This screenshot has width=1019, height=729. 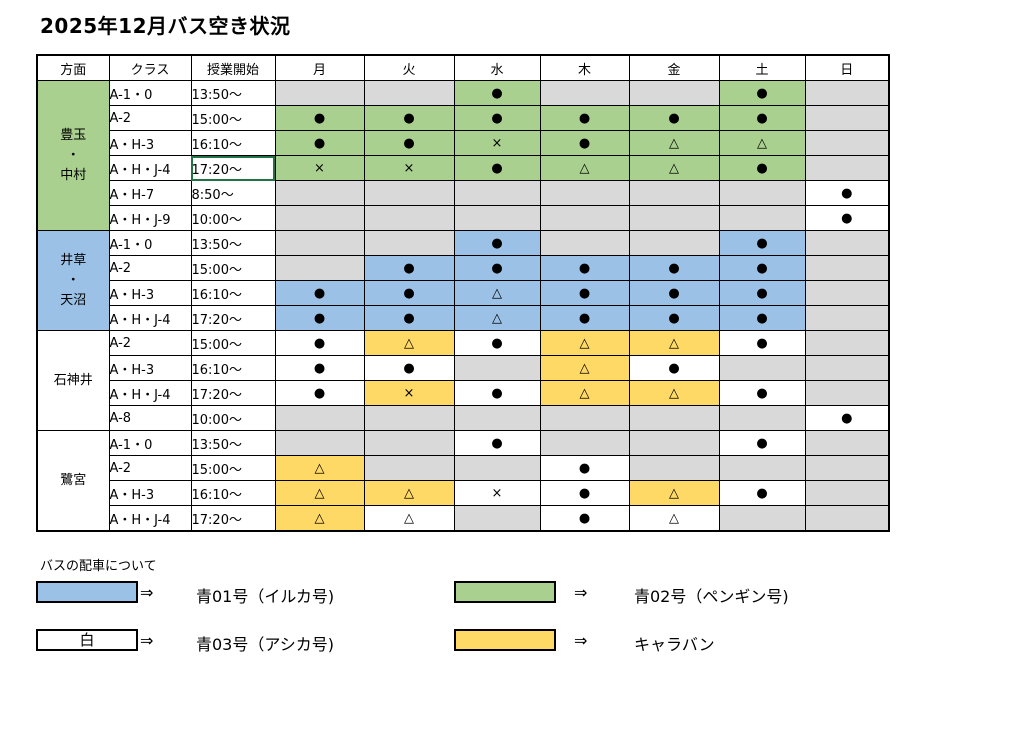 What do you see at coordinates (73, 280) in the screenshot?
I see `area-cell: 井草 ・ 天沼` at bounding box center [73, 280].